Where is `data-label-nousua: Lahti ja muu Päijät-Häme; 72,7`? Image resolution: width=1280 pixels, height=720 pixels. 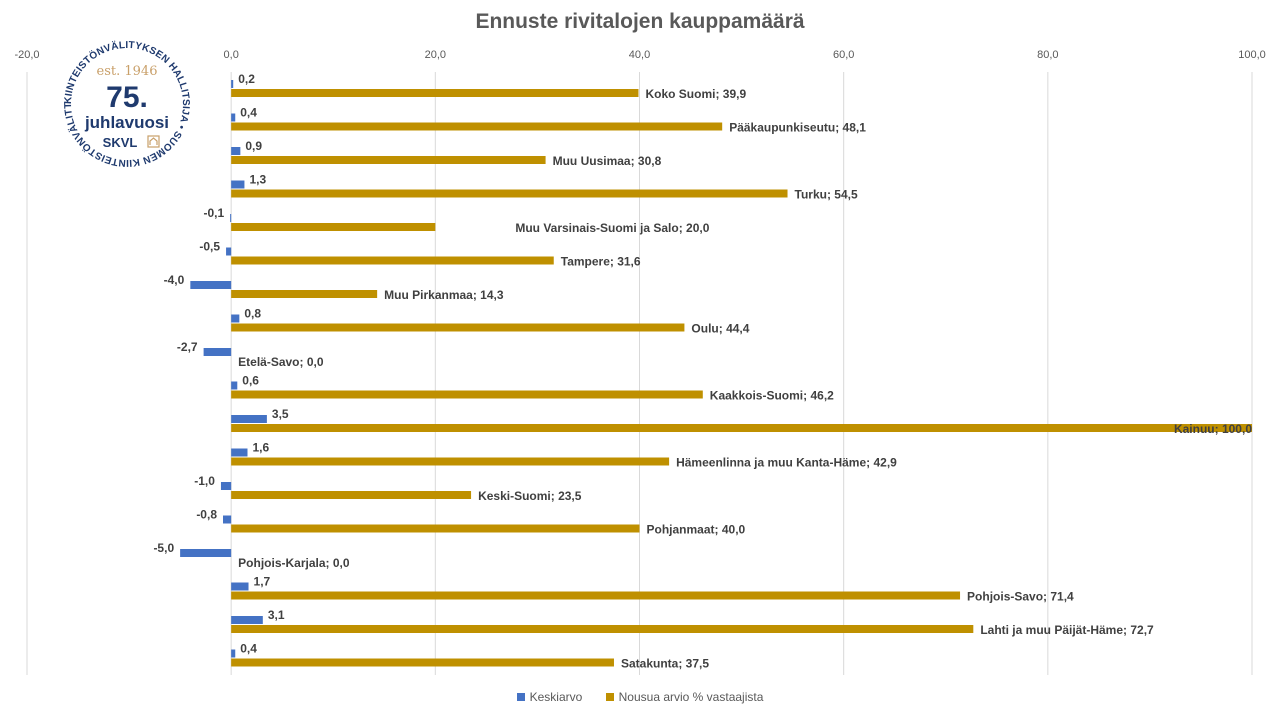
data-label-nousua: Lahti ja muu Päijät-Häme; 72,7 is located at coordinates (1067, 630).